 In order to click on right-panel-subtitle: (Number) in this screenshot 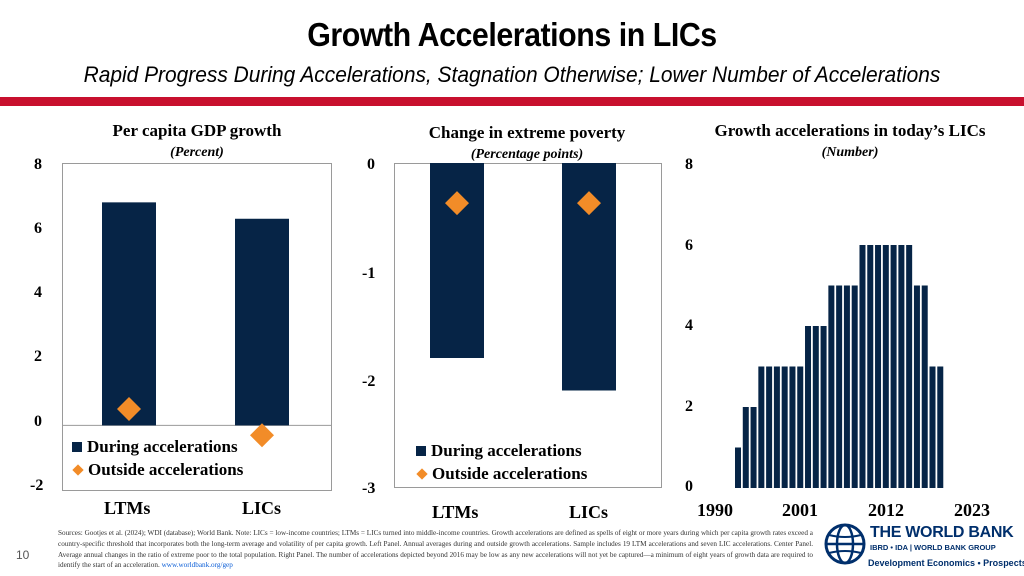, I will do `click(850, 152)`.